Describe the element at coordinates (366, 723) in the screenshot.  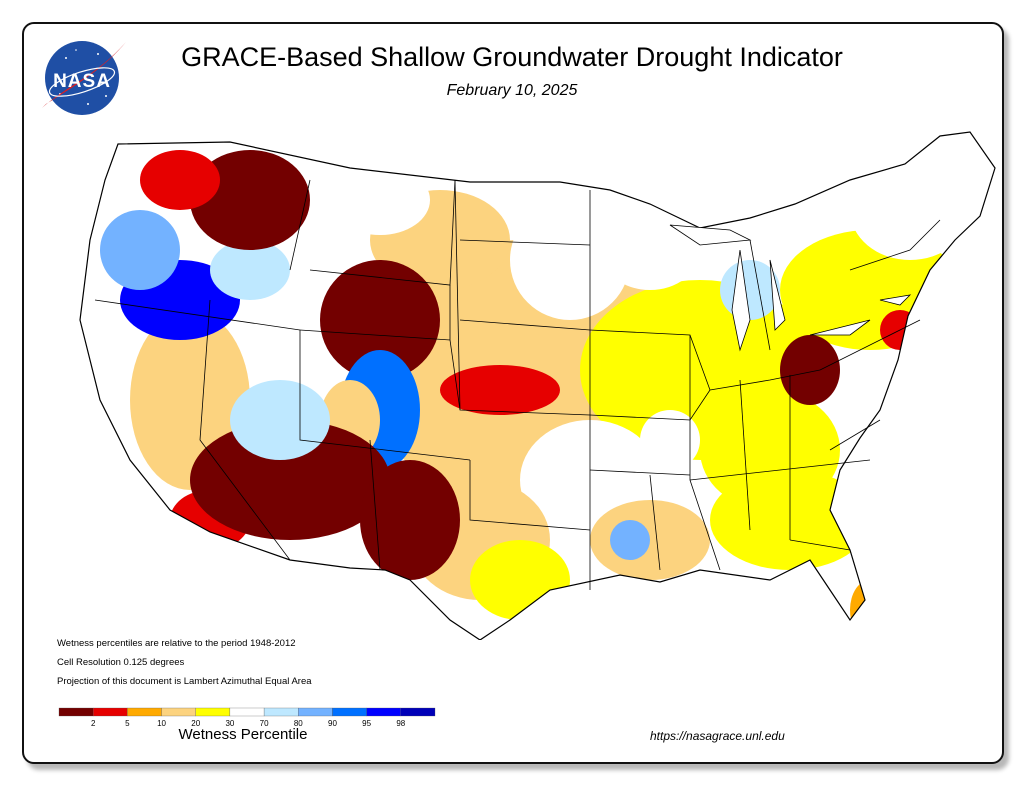
I see `legend-tick-label: 95` at that location.